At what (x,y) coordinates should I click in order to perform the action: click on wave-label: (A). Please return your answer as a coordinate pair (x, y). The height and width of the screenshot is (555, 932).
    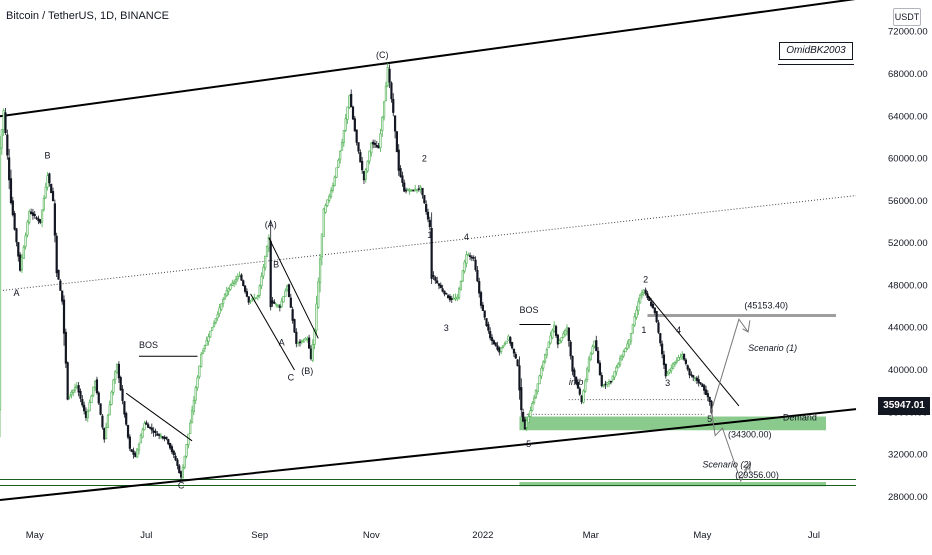
    Looking at the image, I should click on (271, 224).